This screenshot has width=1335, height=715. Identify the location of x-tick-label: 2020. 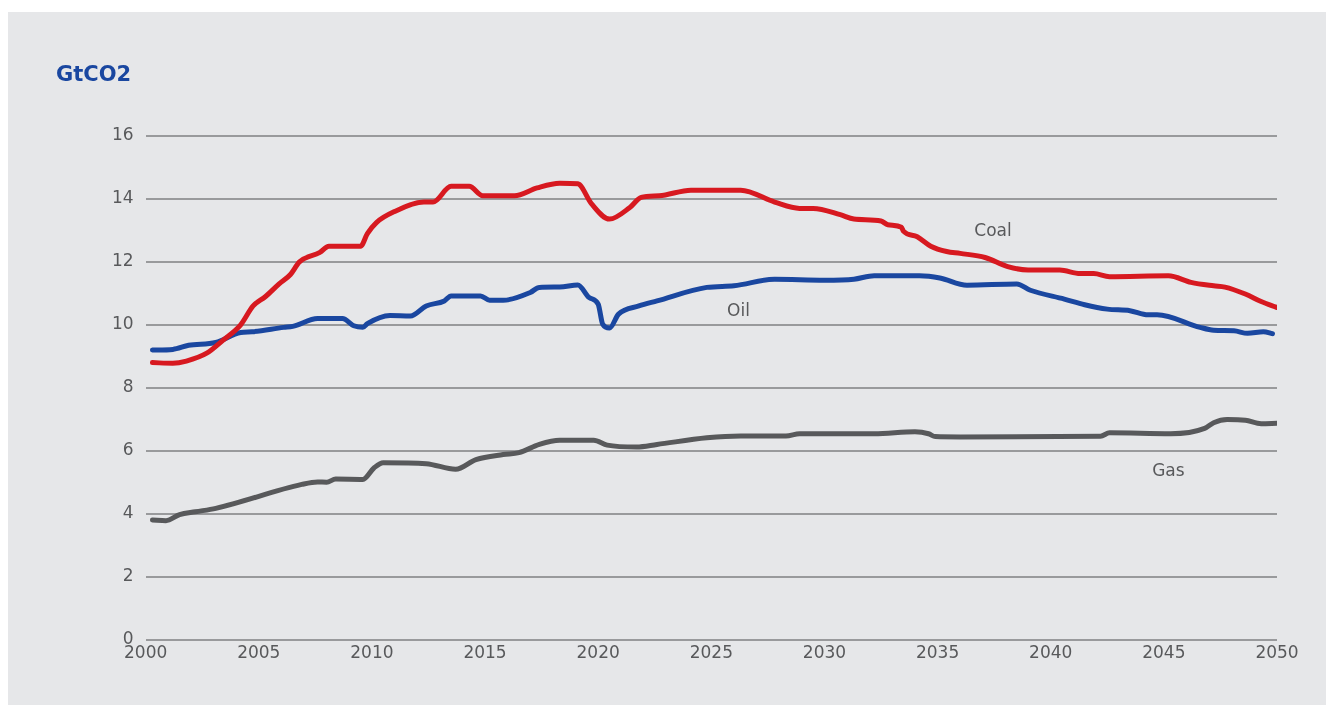
(598, 652).